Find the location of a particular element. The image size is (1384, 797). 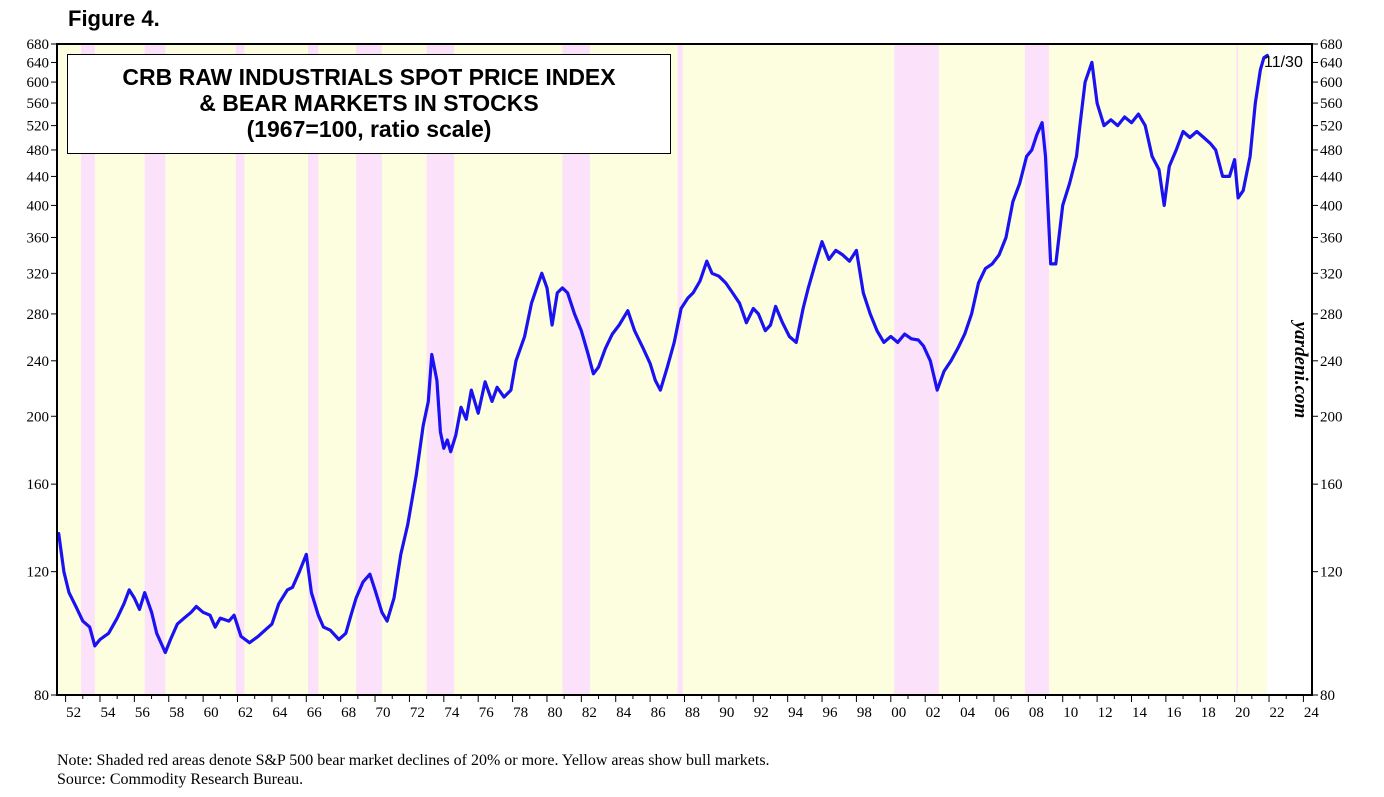

figure-label: Figure 4. is located at coordinates (114, 18).